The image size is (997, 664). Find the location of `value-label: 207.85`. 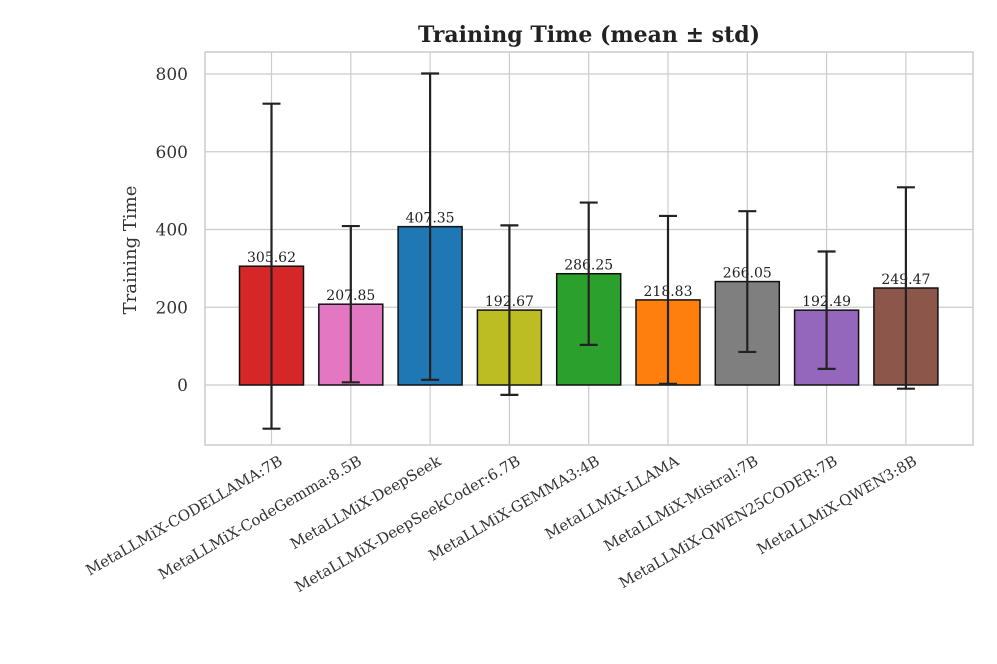

value-label: 207.85 is located at coordinates (350, 296).